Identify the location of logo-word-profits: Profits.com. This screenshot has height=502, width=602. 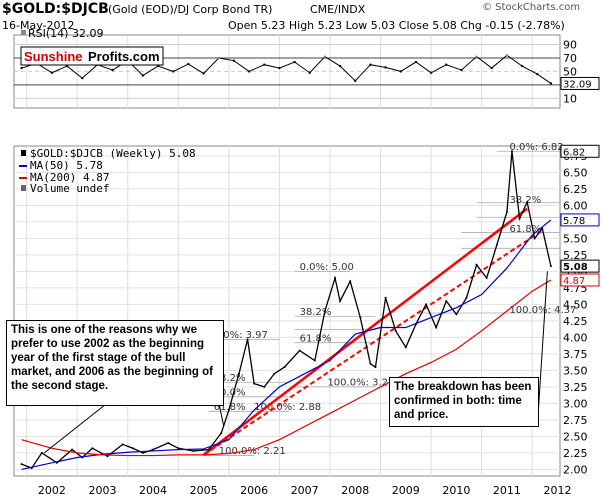
(124, 56).